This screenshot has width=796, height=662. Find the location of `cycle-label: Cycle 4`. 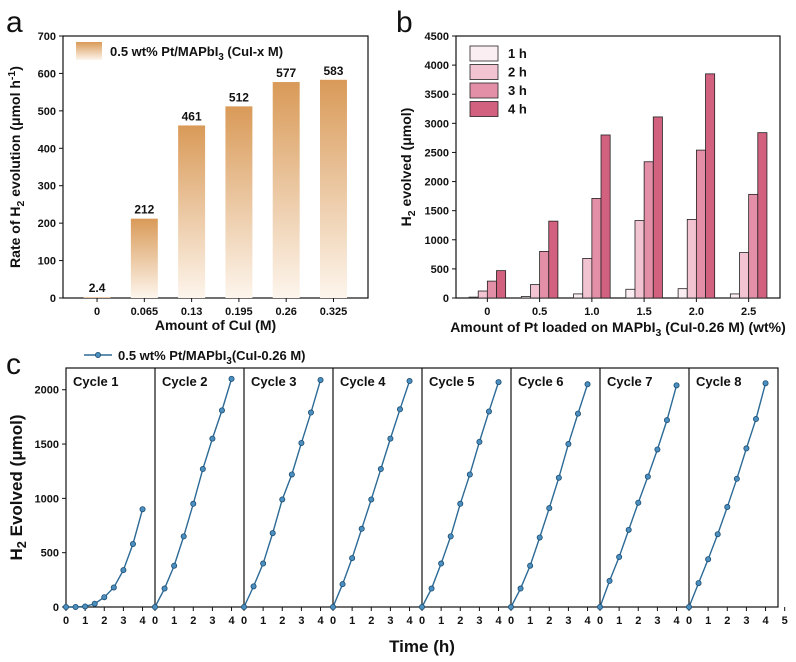

cycle-label: Cycle 4 is located at coordinates (363, 381).